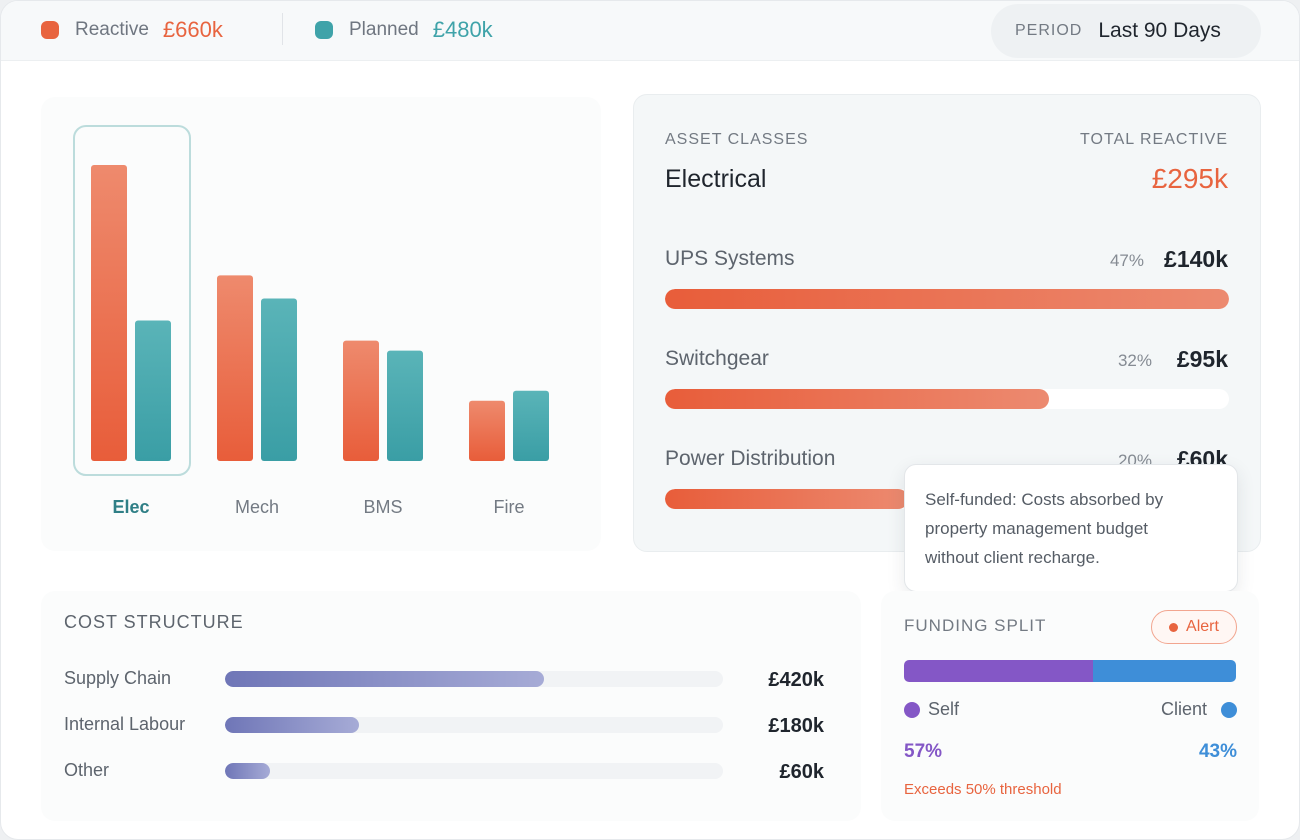 Image resolution: width=1300 pixels, height=840 pixels. I want to click on category-label-bms: BMS, so click(382, 507).